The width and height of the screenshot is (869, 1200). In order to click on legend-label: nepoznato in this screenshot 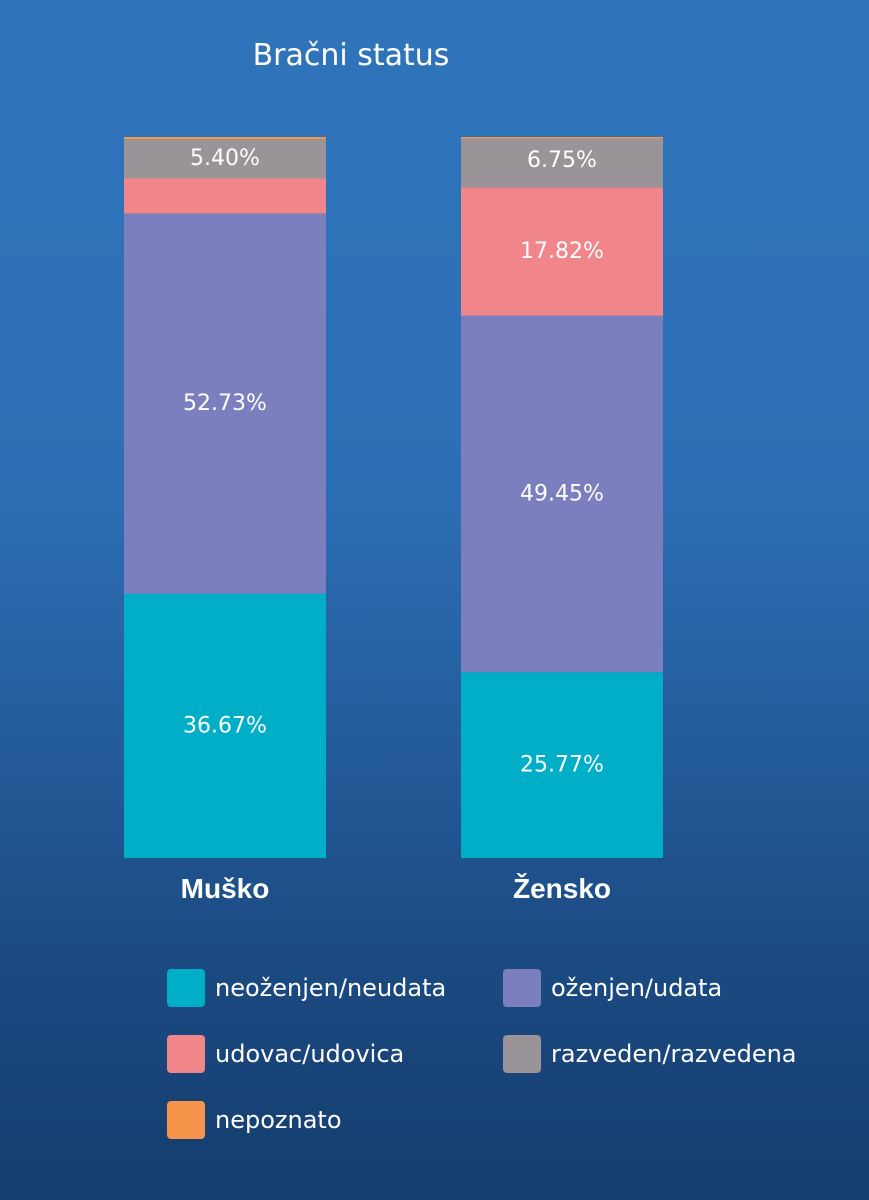, I will do `click(278, 1120)`.